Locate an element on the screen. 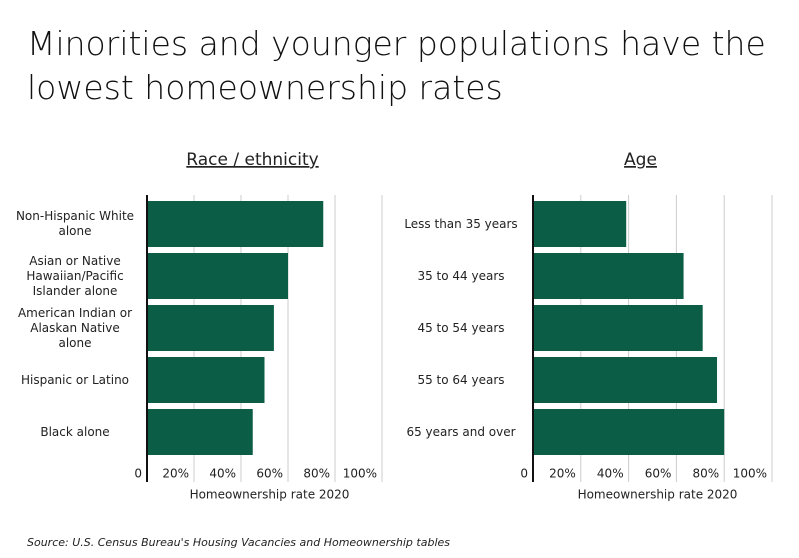  category-label: Black alone is located at coordinates (75, 431).